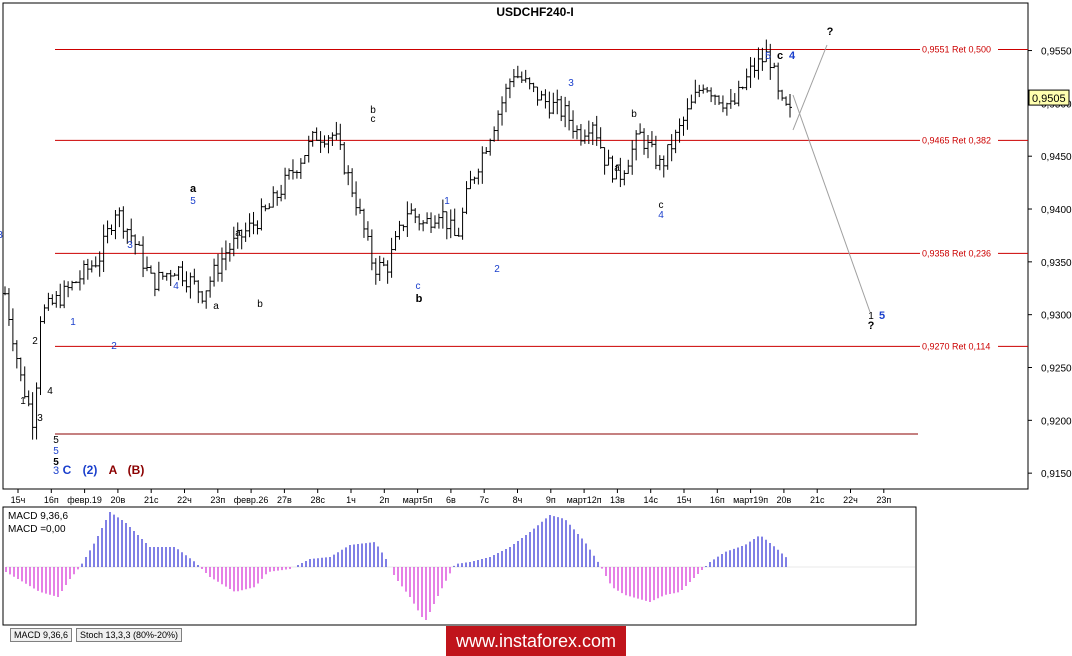  I want to click on tab-macd: MACD 9,36,6, so click(41, 635).